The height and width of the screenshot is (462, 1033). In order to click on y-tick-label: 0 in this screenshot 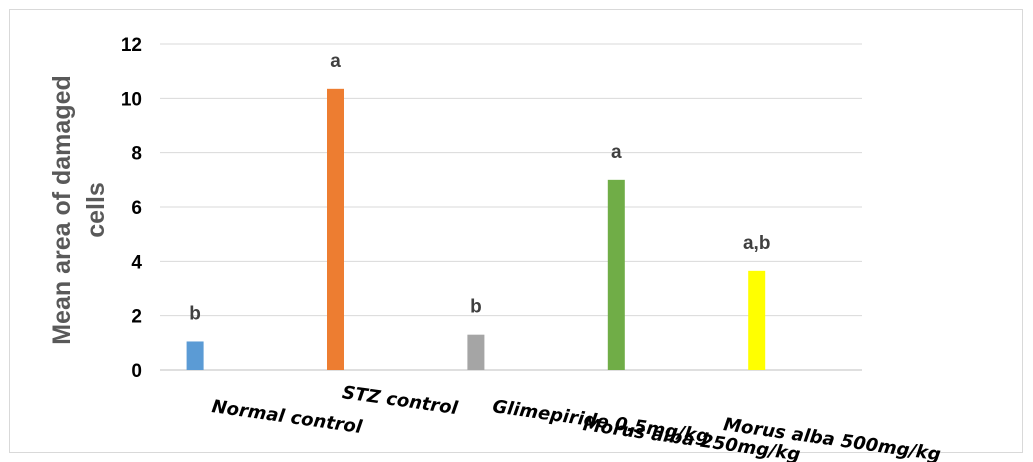, I will do `click(136, 371)`.